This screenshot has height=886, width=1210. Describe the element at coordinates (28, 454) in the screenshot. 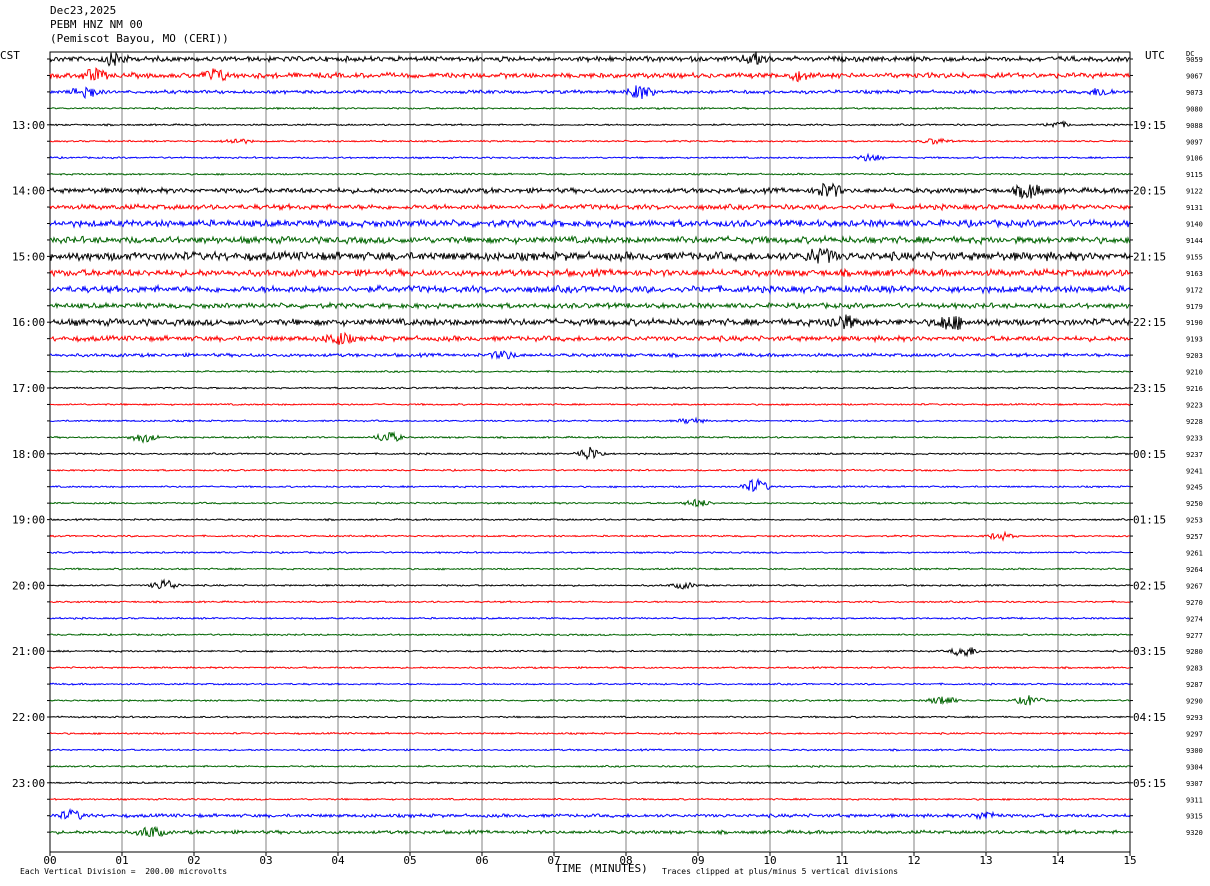

I see `cst-hour-label: 18:00` at that location.